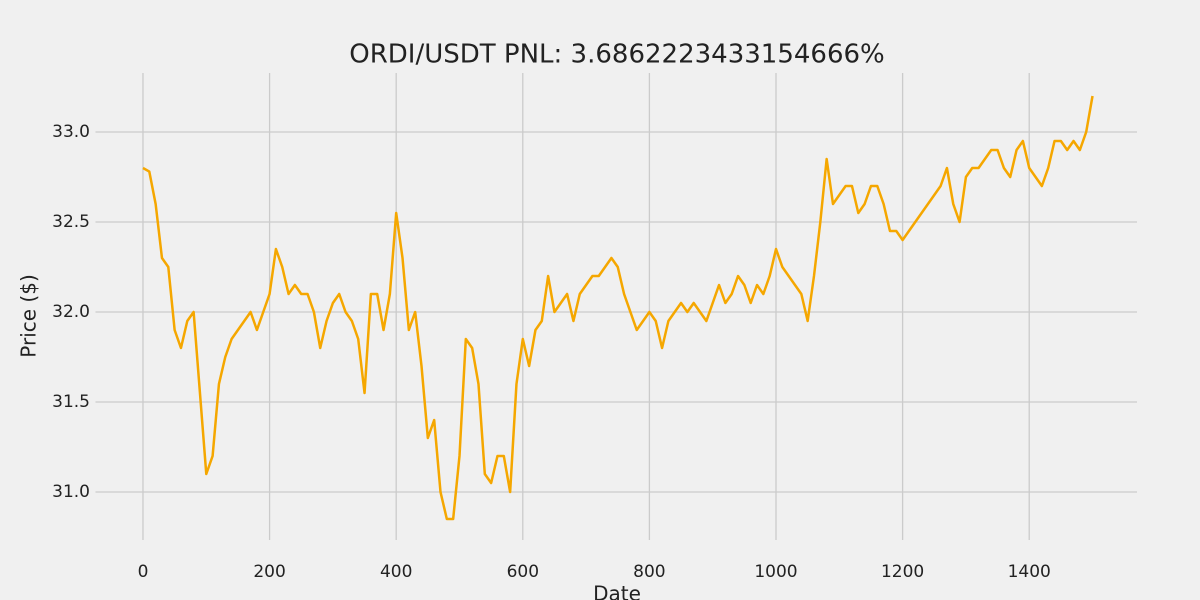  Describe the element at coordinates (71, 492) in the screenshot. I see `y-tick-label: 31.0` at that location.